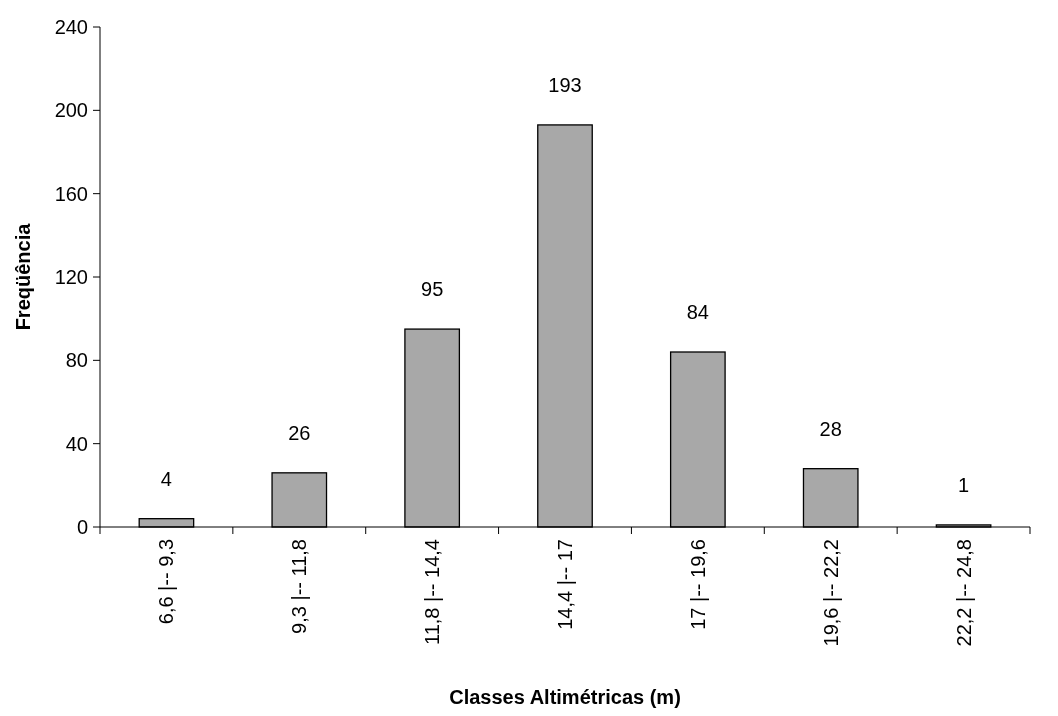 The image size is (1058, 716). Describe the element at coordinates (299, 586) in the screenshot. I see `x-tick-label: 9,3 |-- 11,8` at that location.